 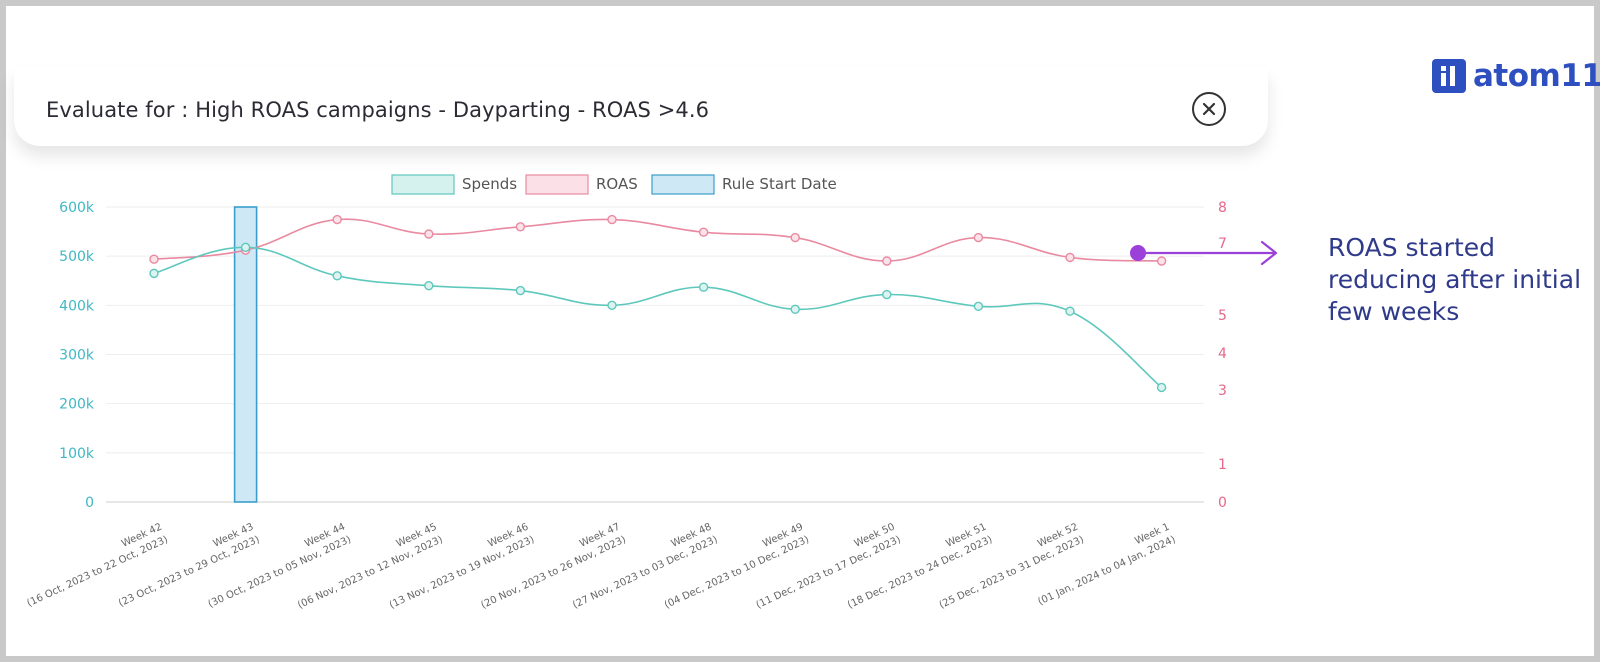 I want to click on left-axis-tick: 0, so click(x=89, y=503).